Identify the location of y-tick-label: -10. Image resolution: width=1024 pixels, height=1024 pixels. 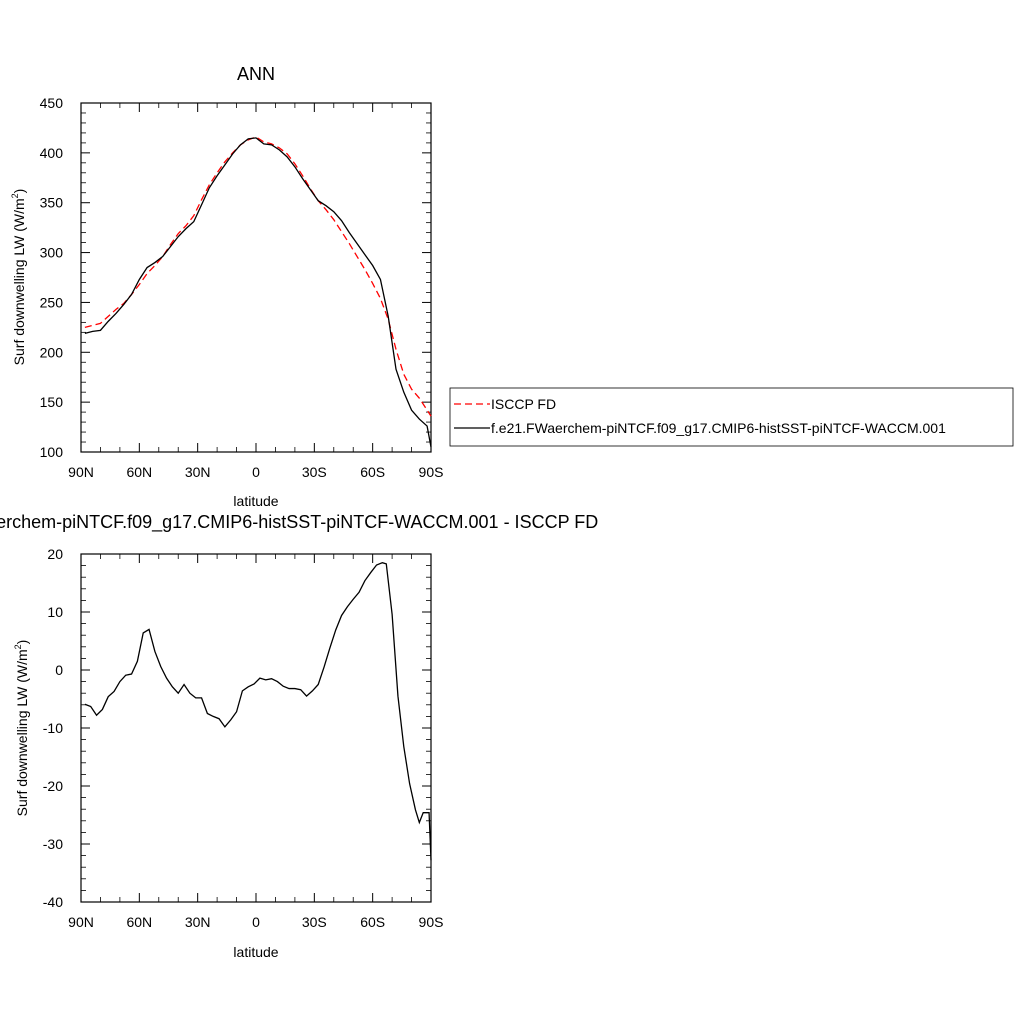
(53, 728).